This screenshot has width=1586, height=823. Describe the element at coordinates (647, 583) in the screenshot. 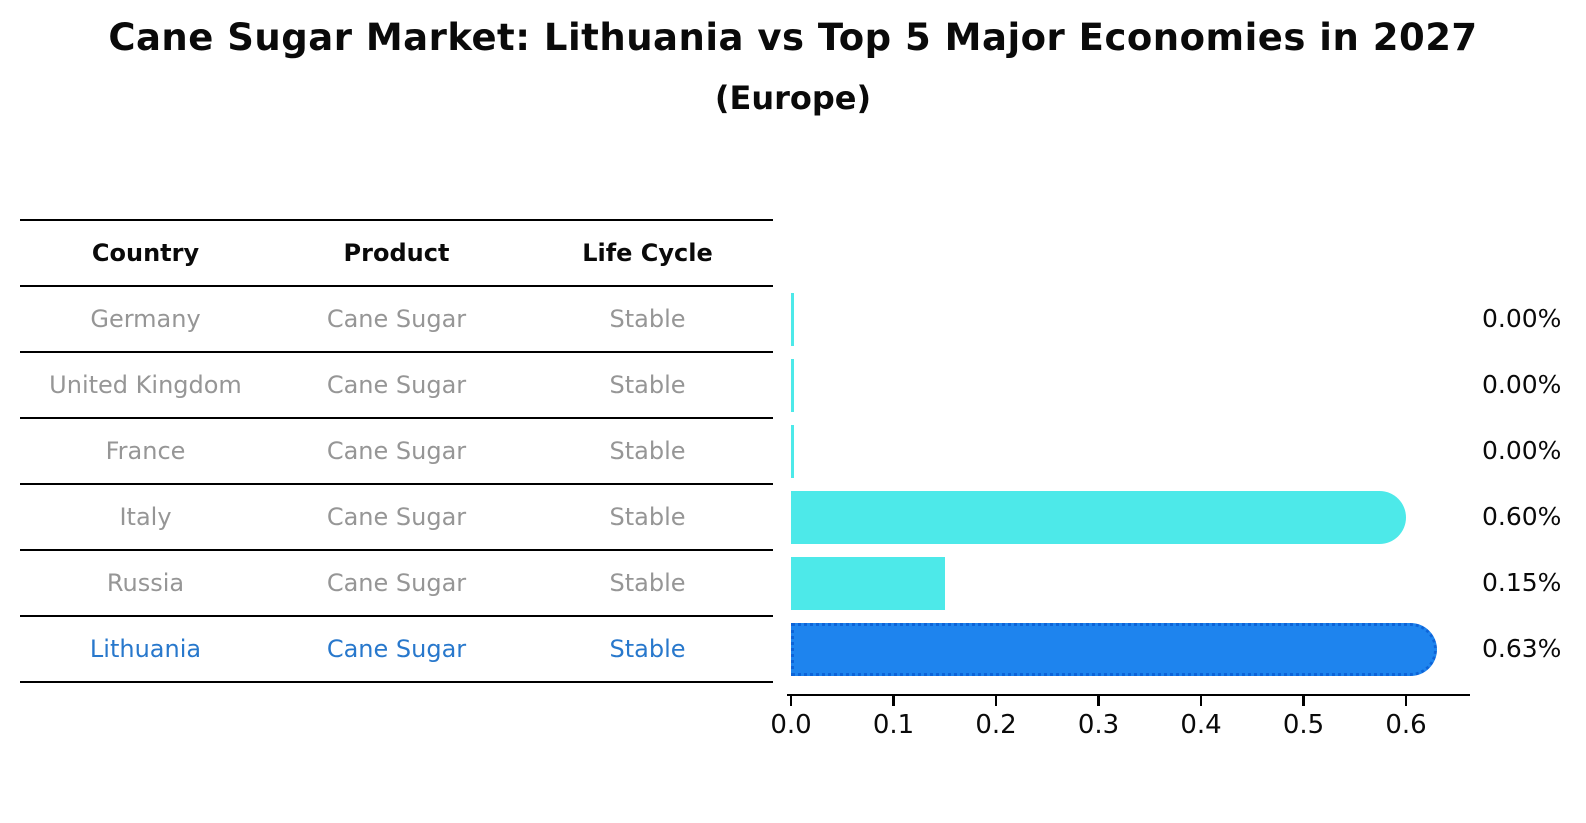

I see `table-cell-russia-life-cycle: Stable` at that location.